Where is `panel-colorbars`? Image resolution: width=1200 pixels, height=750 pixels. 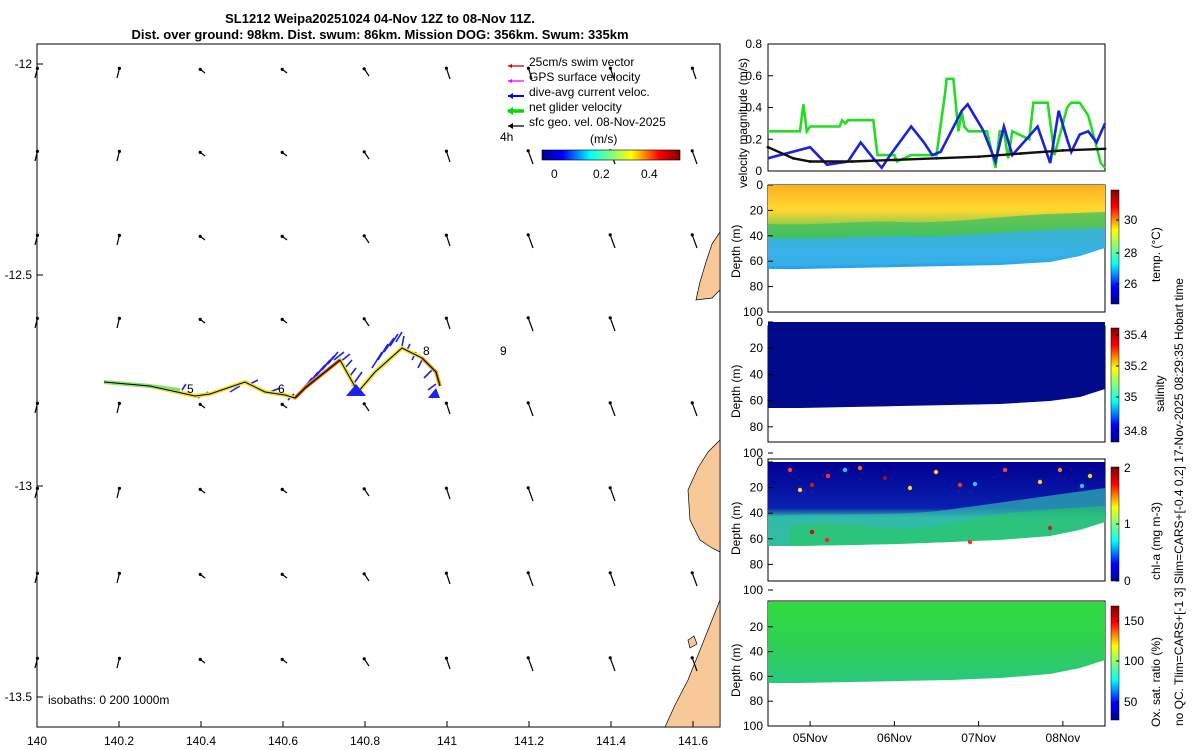 panel-colorbars is located at coordinates (1115, 455).